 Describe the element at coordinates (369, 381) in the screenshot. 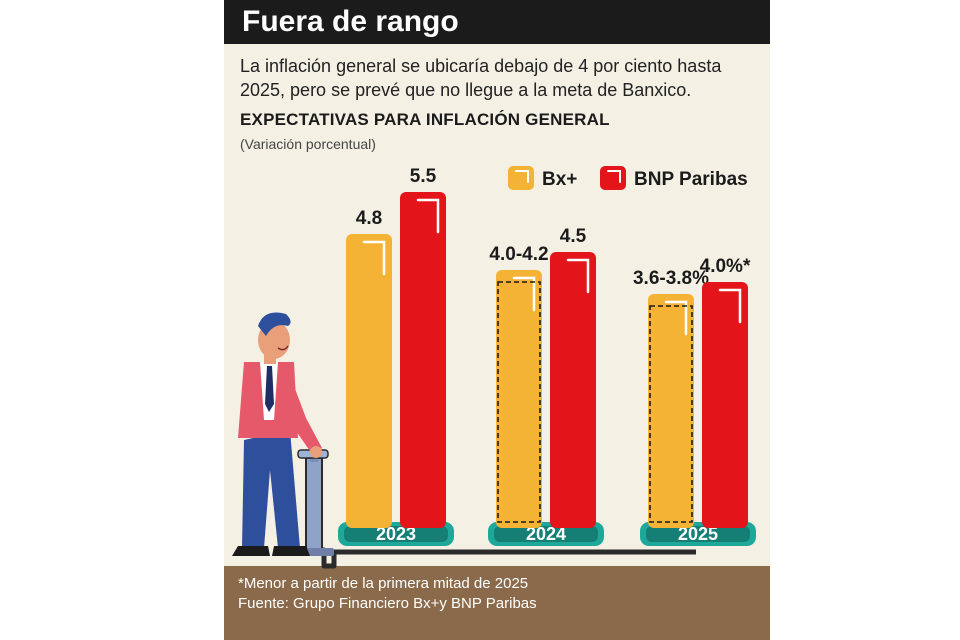

I see `bar-bx--2023` at that location.